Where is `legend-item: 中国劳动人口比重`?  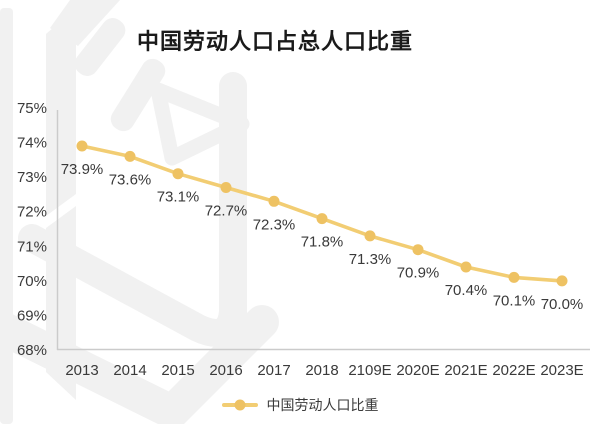
legend-item: 中国劳动人口比重 is located at coordinates (300, 405).